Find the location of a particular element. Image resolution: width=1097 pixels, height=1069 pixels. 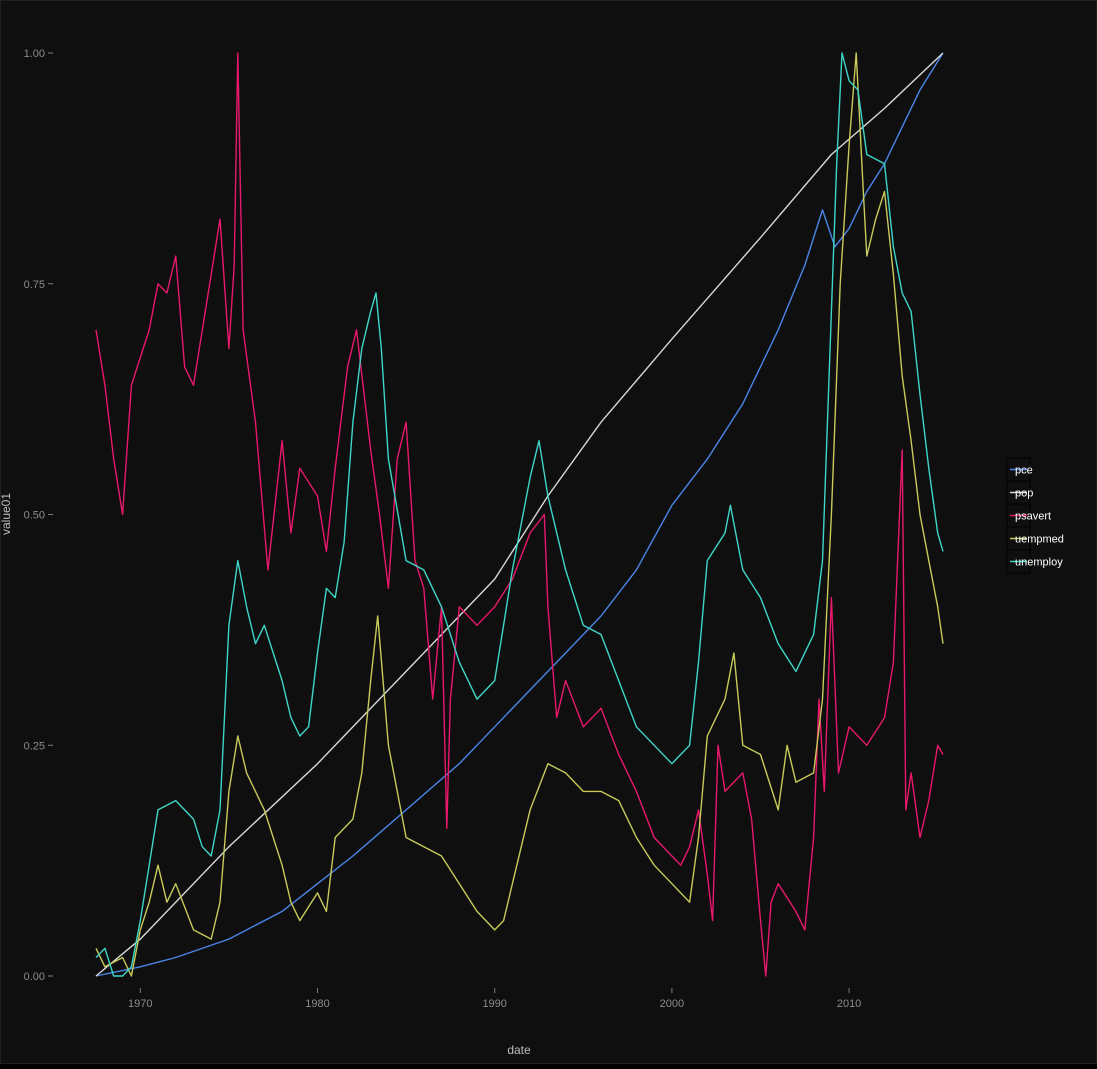

x-axis: 1970 1980 1990 2000 2010 is located at coordinates (494, 999).